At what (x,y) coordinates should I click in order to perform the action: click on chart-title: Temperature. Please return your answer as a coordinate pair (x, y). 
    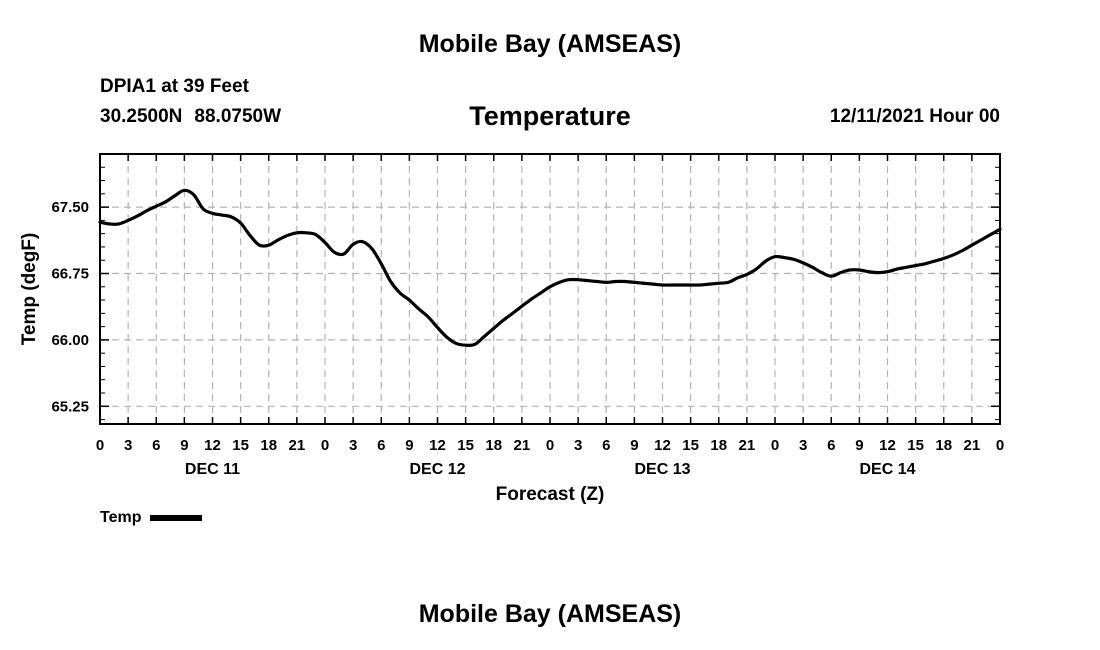
    Looking at the image, I should click on (550, 116).